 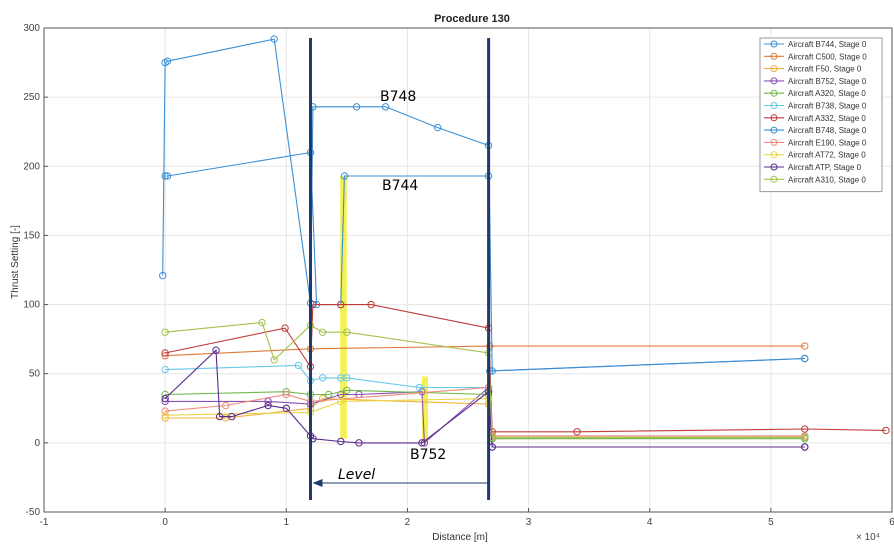 I want to click on y-tick-label: 0, so click(x=37, y=443).